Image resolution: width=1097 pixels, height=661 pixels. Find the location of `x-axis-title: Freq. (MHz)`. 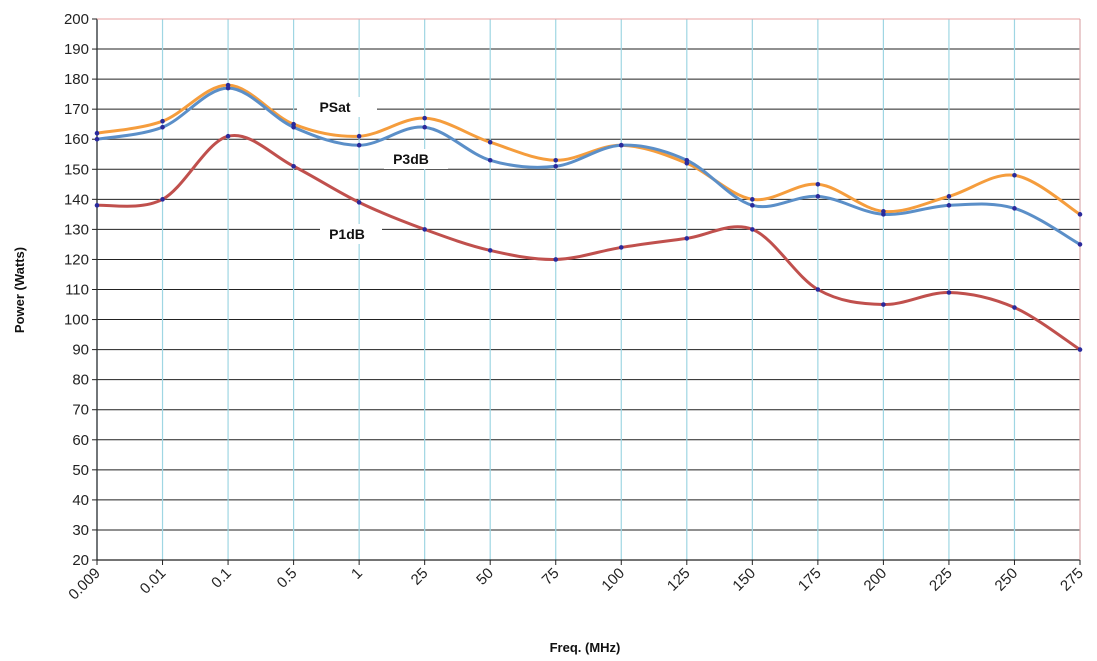

x-axis-title: Freq. (MHz) is located at coordinates (585, 647).